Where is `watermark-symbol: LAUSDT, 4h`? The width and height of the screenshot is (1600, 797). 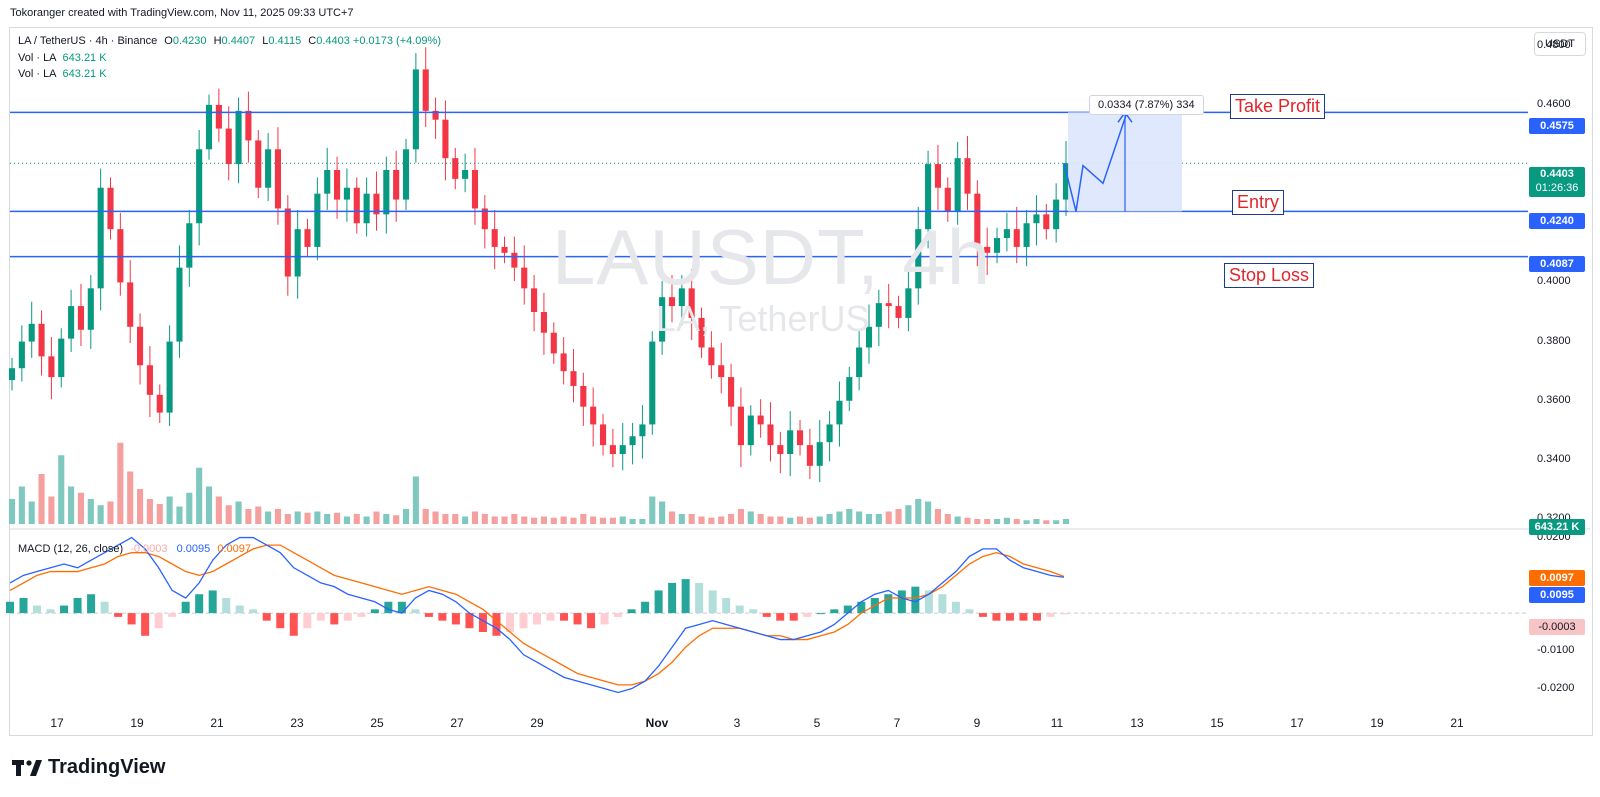
watermark-symbol: LAUSDT, 4h is located at coordinates (772, 257).